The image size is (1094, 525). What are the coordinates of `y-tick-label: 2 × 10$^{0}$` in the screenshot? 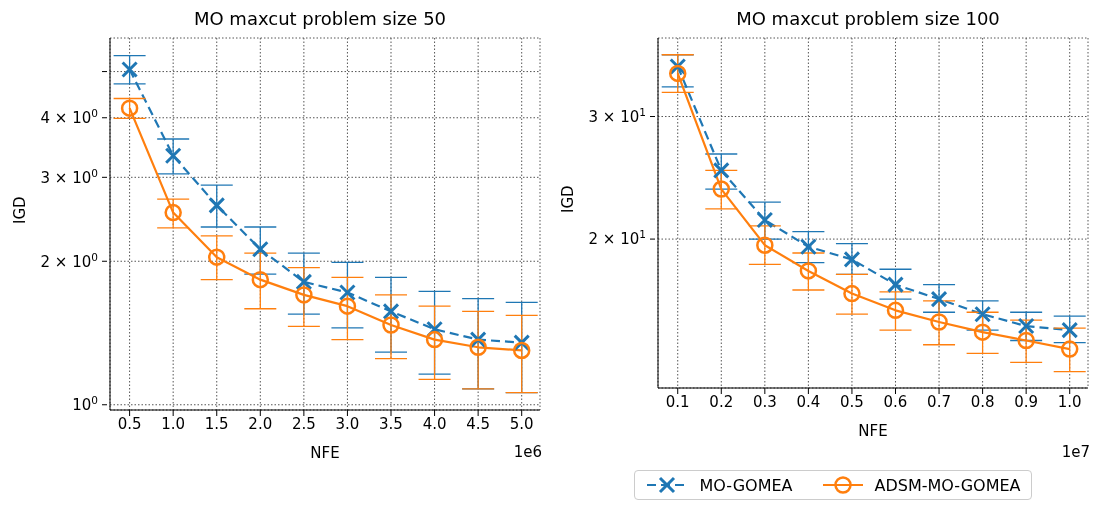 It's located at (69, 260).